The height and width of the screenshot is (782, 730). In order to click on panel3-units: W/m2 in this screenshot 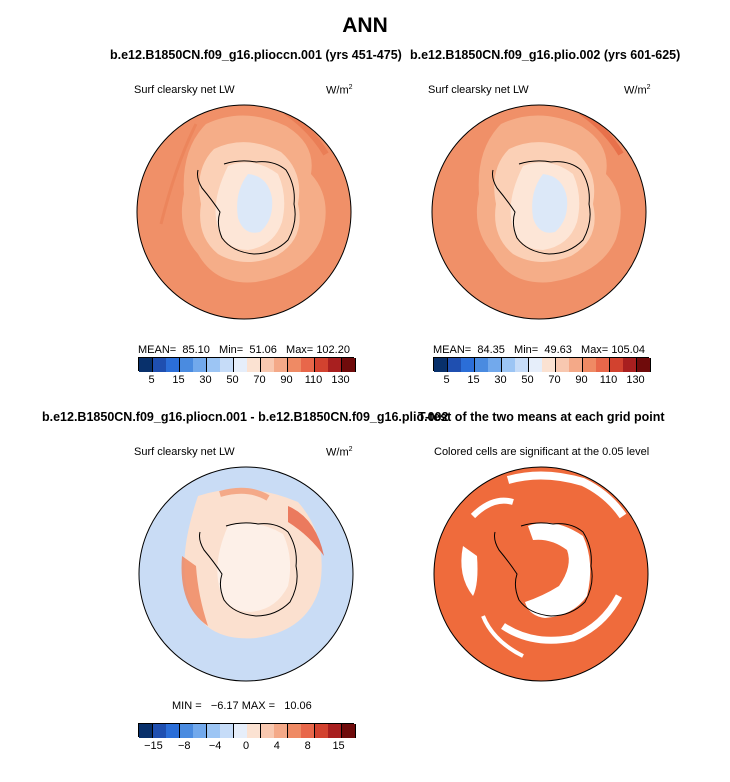, I will do `click(339, 452)`.